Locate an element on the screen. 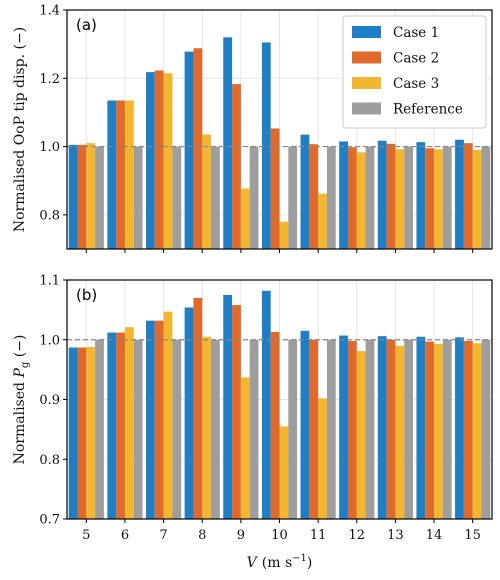 This screenshot has height=580, width=500. x-tick-label-12: 12 is located at coordinates (356, 535).